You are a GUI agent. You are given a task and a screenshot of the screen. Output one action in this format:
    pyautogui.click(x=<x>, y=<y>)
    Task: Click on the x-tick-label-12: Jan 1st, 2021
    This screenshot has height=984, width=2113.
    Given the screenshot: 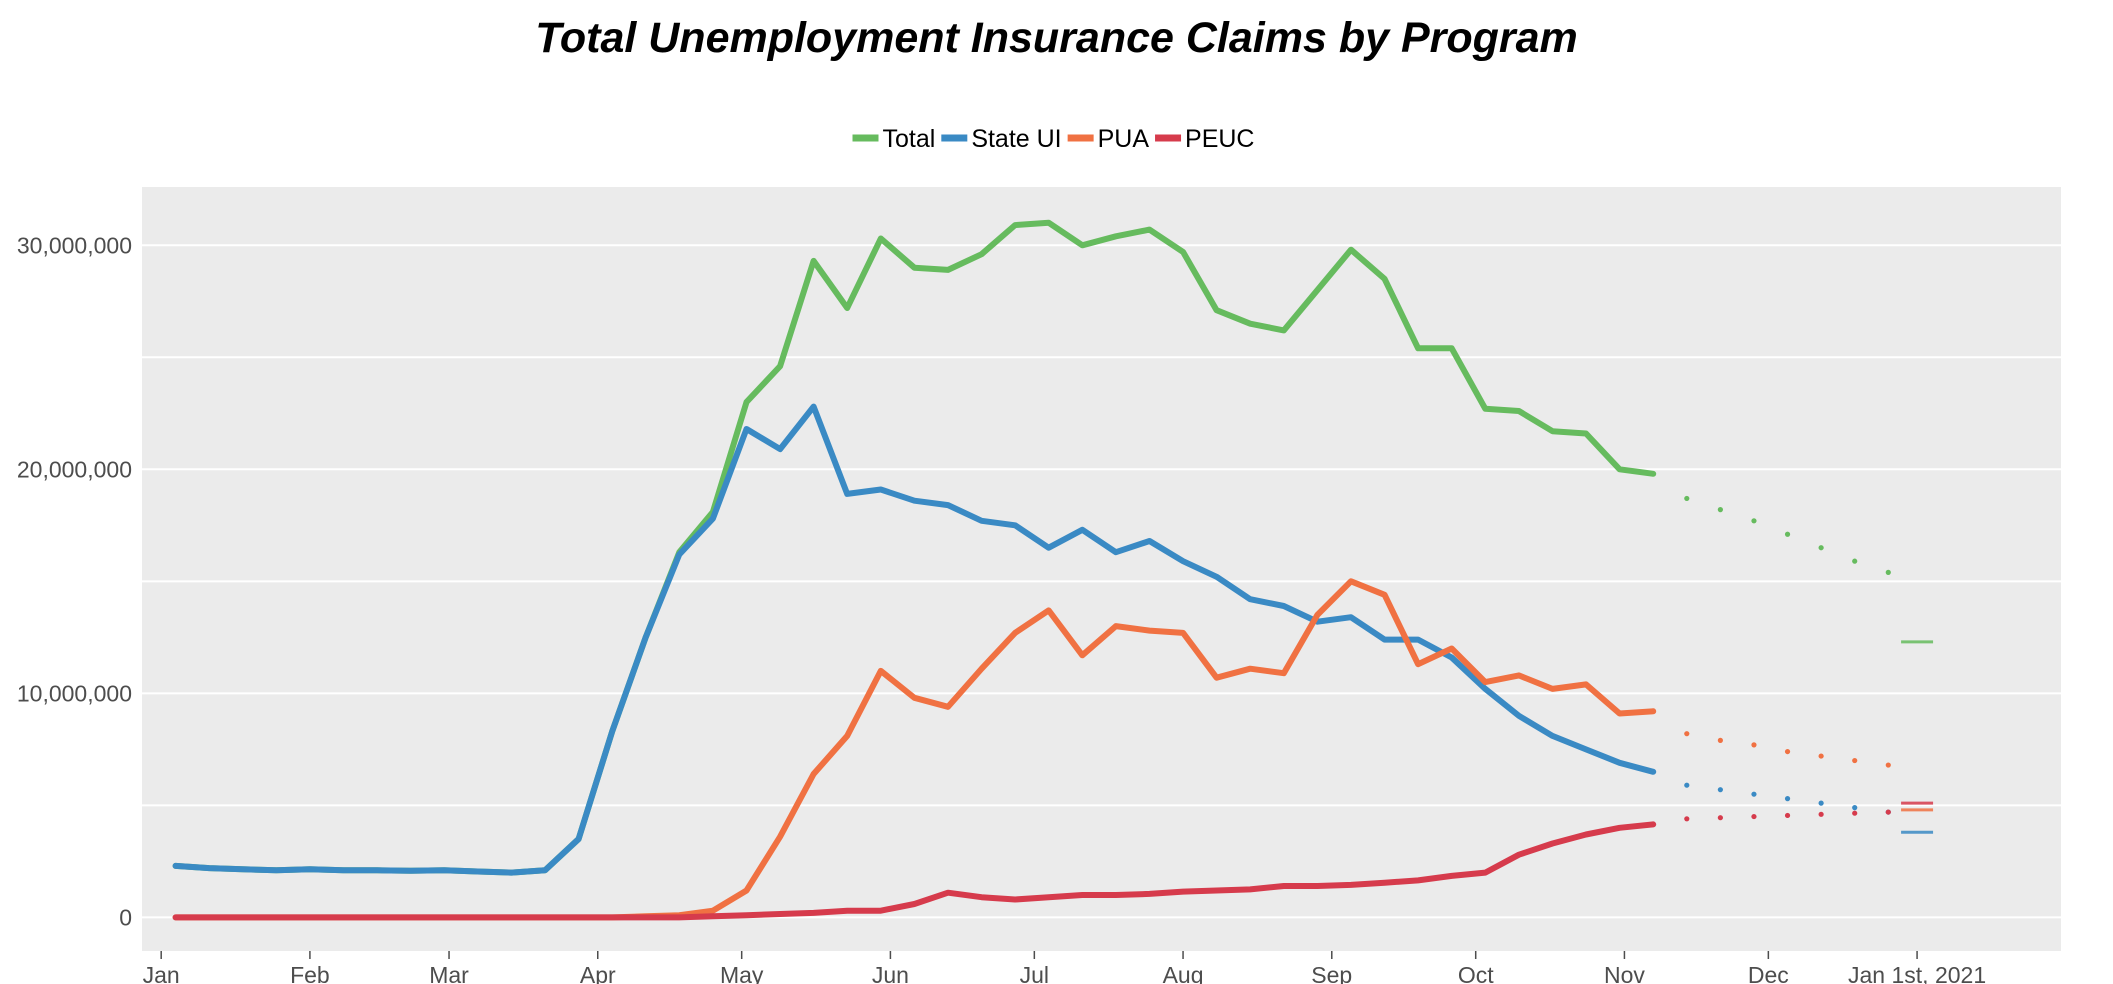 What is the action you would take?
    pyautogui.click(x=1917, y=973)
    